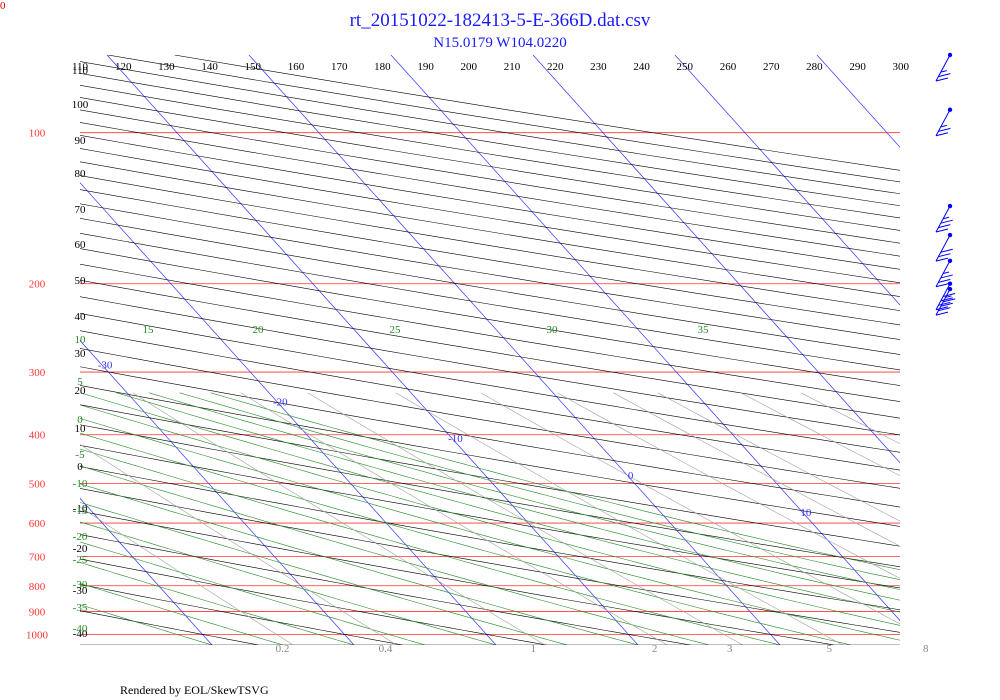 This screenshot has height=700, width=1000. What do you see at coordinates (80, 67) in the screenshot?
I see `theta-tick-label: 110` at bounding box center [80, 67].